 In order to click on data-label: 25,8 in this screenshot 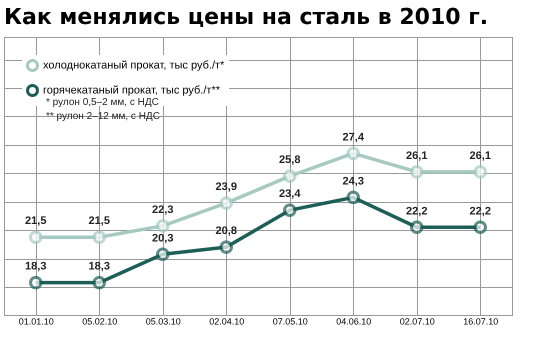, I will do `click(289, 160)`.